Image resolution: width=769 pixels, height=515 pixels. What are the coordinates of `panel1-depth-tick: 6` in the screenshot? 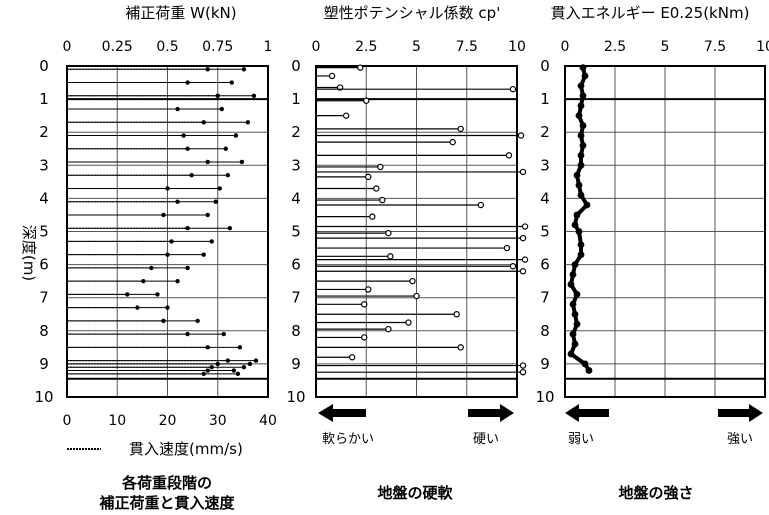 It's located at (44, 265).